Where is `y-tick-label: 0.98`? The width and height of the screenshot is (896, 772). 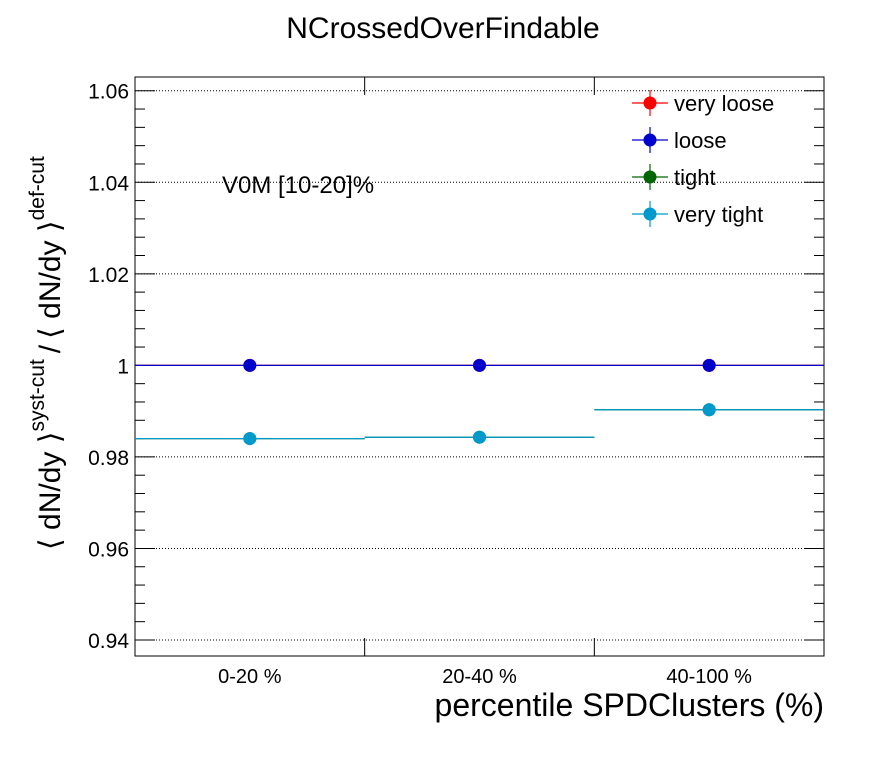
y-tick-label: 0.98 is located at coordinates (108, 458).